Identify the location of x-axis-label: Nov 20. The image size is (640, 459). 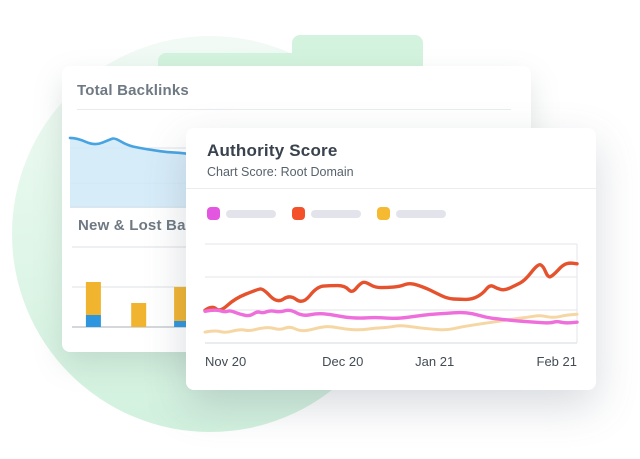
(226, 361).